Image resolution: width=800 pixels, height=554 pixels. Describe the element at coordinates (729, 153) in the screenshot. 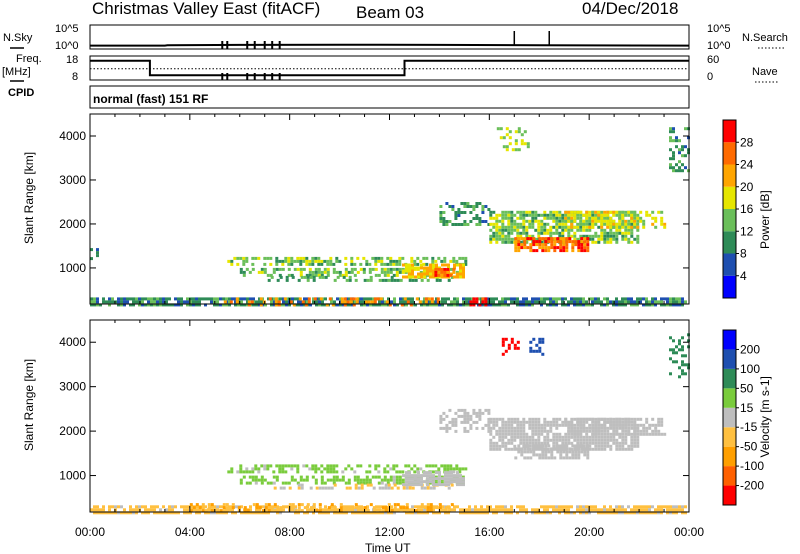

I see `colorbar-segment` at that location.